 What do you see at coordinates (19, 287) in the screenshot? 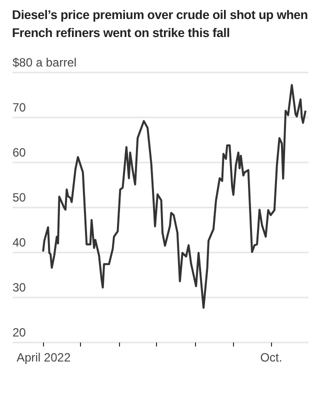
I see `y-tick-label: 30` at bounding box center [19, 287].